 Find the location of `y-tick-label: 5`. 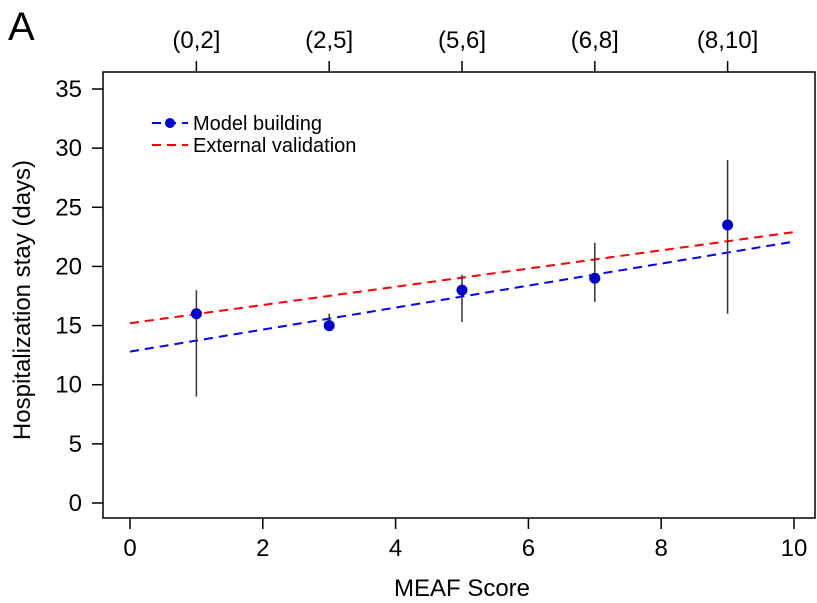

y-tick-label: 5 is located at coordinates (75, 444).